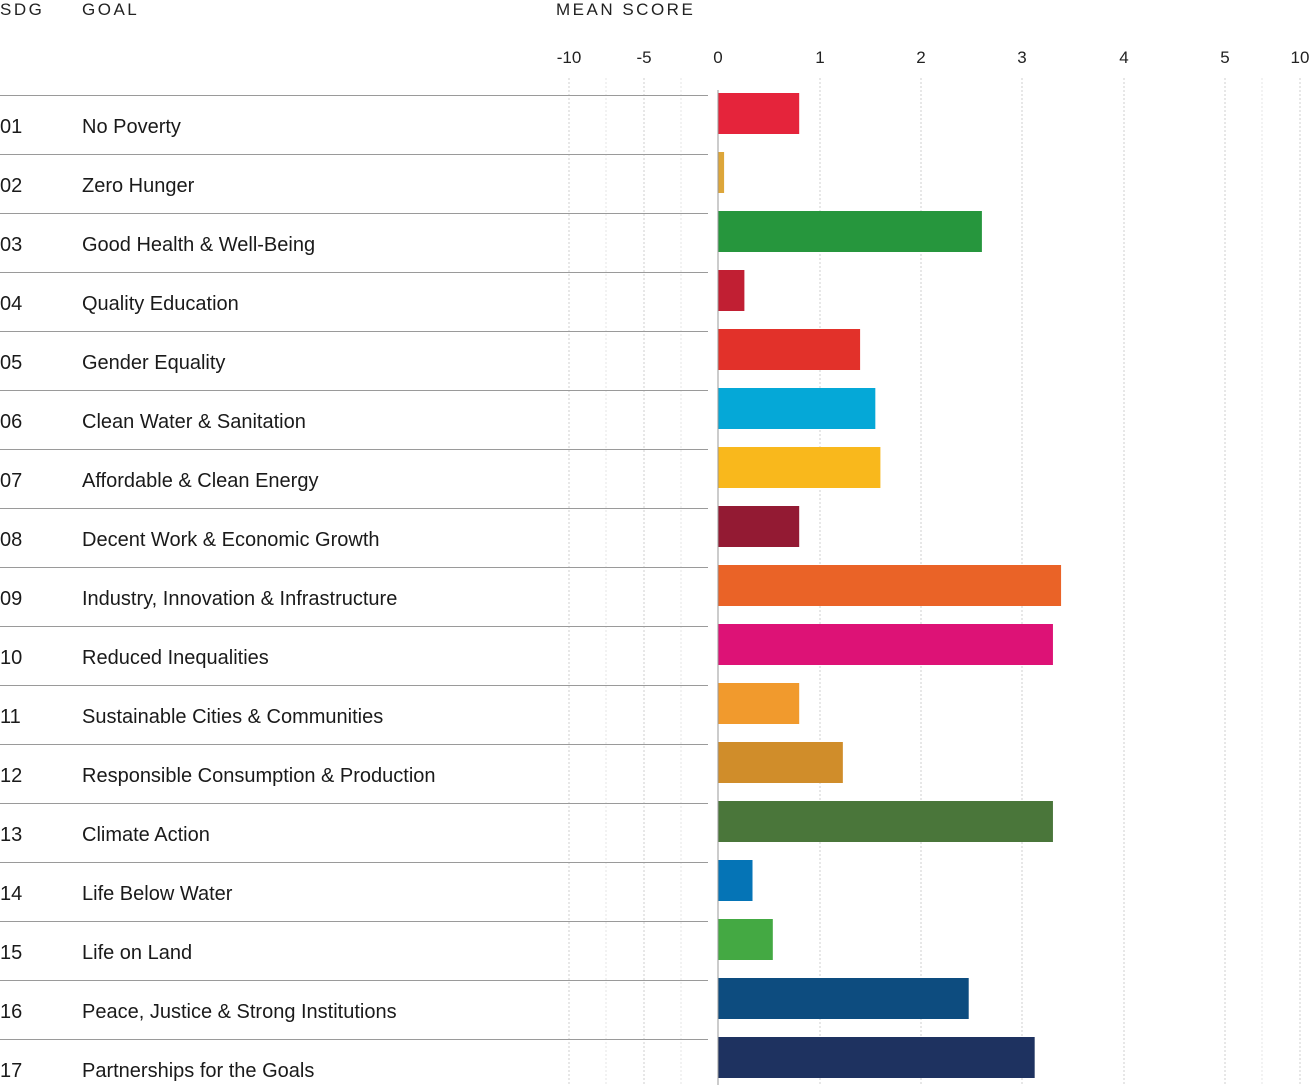 The height and width of the screenshot is (1085, 1312). Describe the element at coordinates (22, 9) in the screenshot. I see `sdg-column-header: SDG` at that location.